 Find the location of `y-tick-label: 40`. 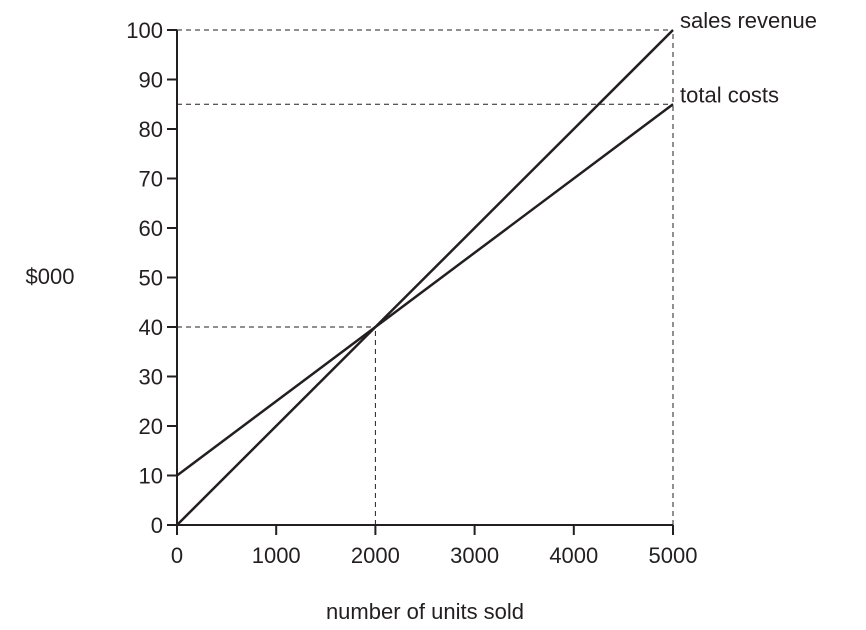

y-tick-label: 40 is located at coordinates (151, 327).